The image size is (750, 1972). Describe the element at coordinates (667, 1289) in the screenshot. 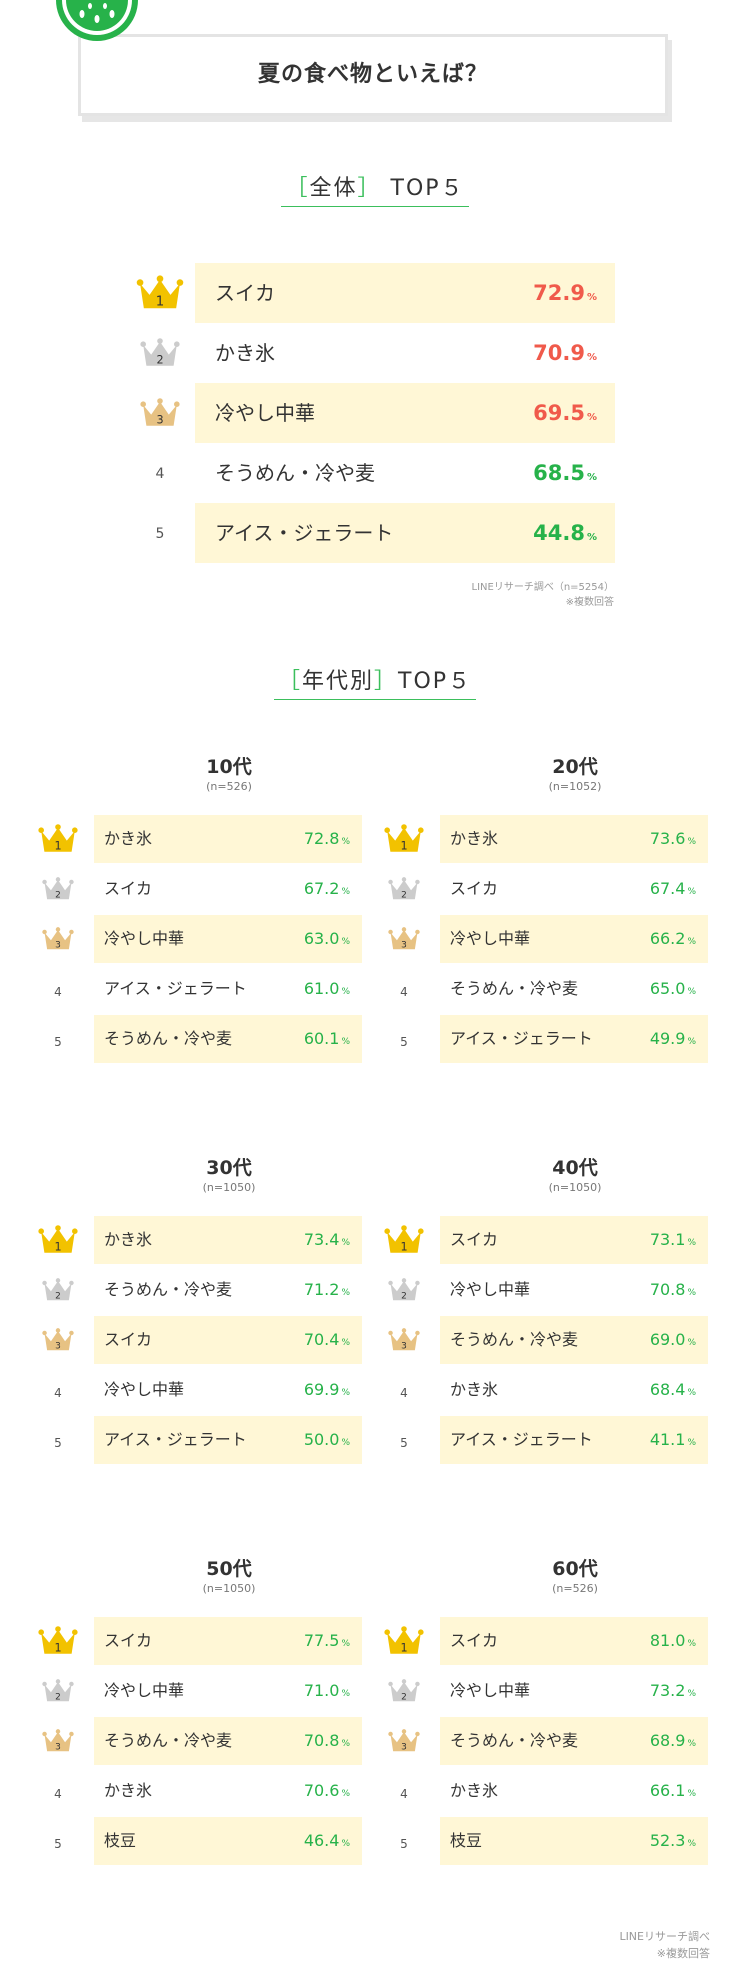

I see `percent-value: 70.8` at that location.